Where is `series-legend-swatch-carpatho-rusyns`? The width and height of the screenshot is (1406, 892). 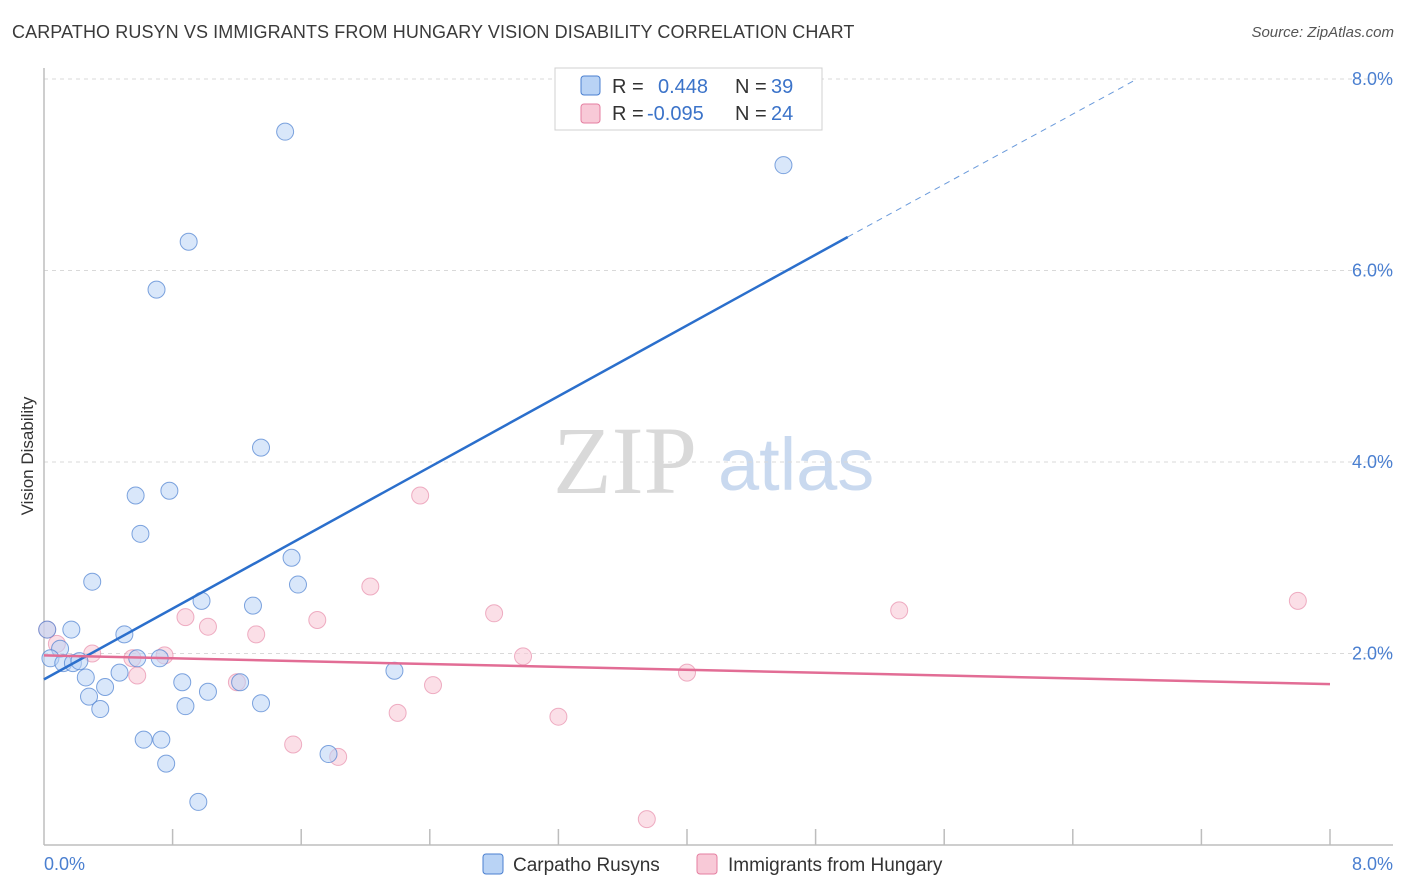 series-legend-swatch-carpatho-rusyns is located at coordinates (493, 864).